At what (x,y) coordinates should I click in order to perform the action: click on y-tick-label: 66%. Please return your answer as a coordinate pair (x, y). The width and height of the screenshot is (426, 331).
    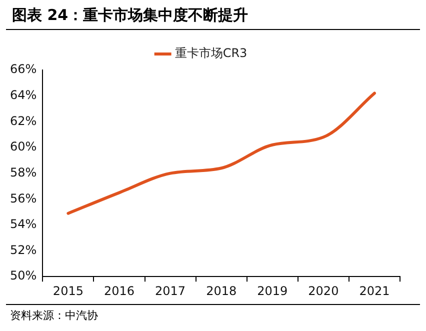
    Looking at the image, I should click on (23, 69).